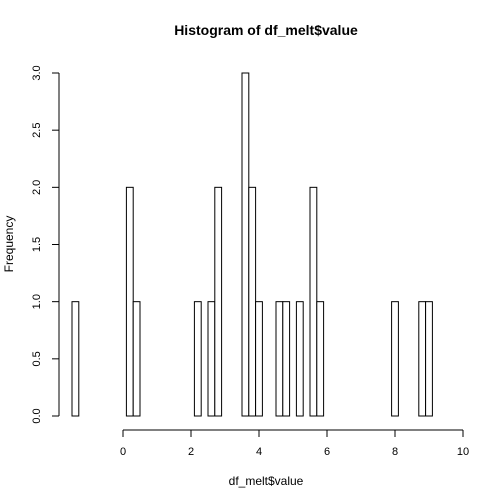 This screenshot has width=504, height=504. What do you see at coordinates (45, 244) in the screenshot?
I see `y-axis: 0.0 0.5 1.0 1.5 2.0 2.5 3.0` at bounding box center [45, 244].